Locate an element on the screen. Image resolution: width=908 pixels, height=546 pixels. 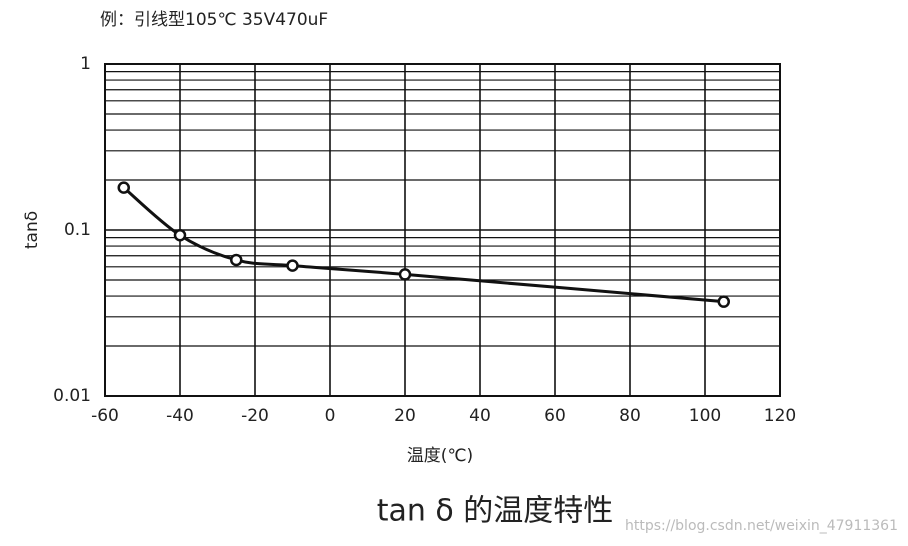
x-tick-label: 20 is located at coordinates (405, 416).